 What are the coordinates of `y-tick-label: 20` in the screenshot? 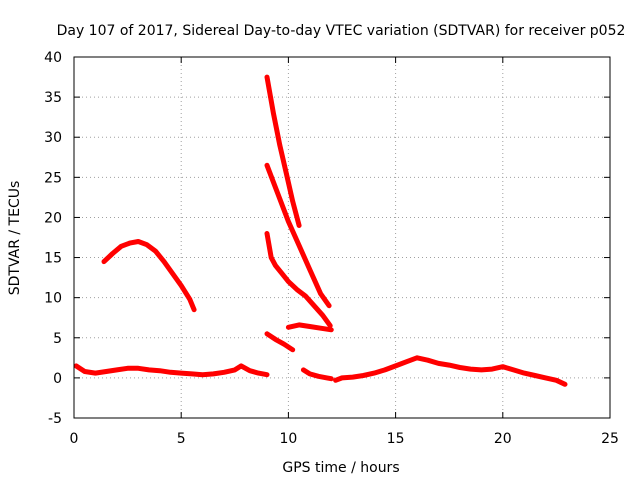 It's located at (53, 218).